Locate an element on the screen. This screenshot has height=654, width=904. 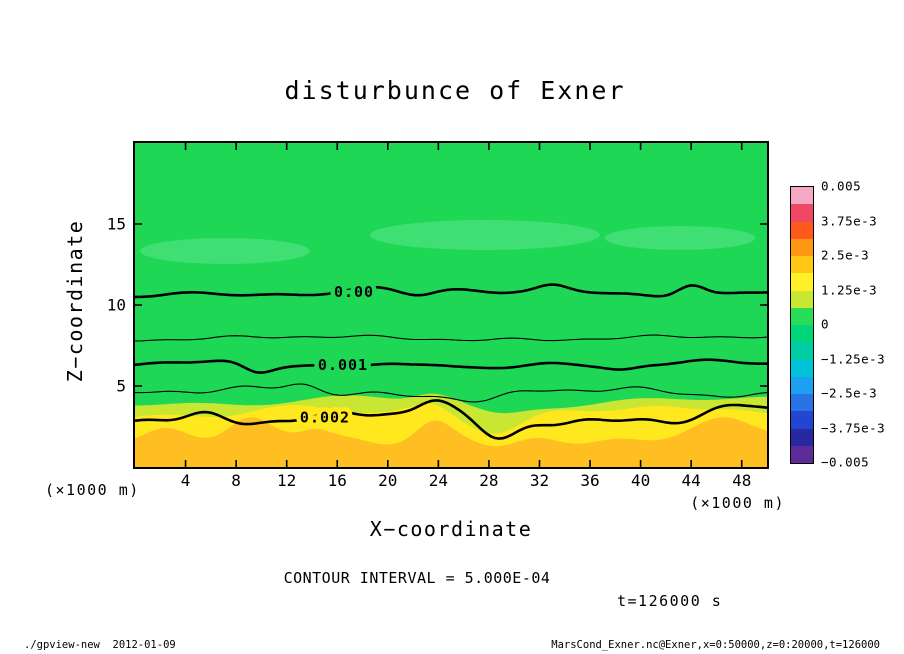
colorbar-tick-label: −0.005 is located at coordinates (845, 462).